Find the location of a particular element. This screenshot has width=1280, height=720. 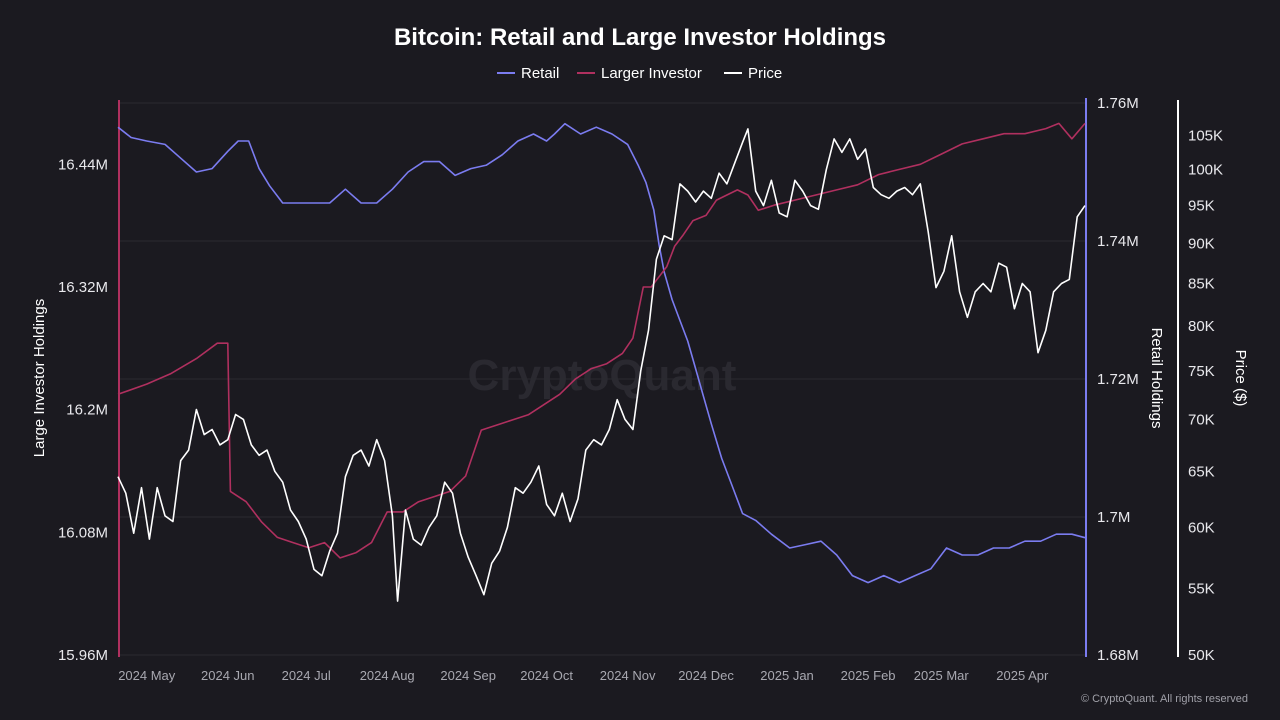

right-tick-label: 65K is located at coordinates (1201, 471).